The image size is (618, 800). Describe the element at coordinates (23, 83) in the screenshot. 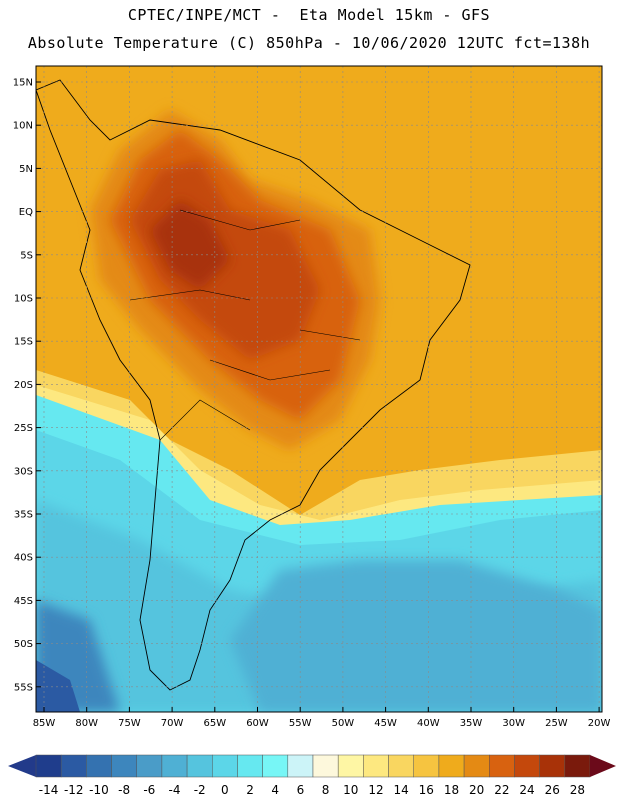

I see `latitude-label: 15N` at that location.